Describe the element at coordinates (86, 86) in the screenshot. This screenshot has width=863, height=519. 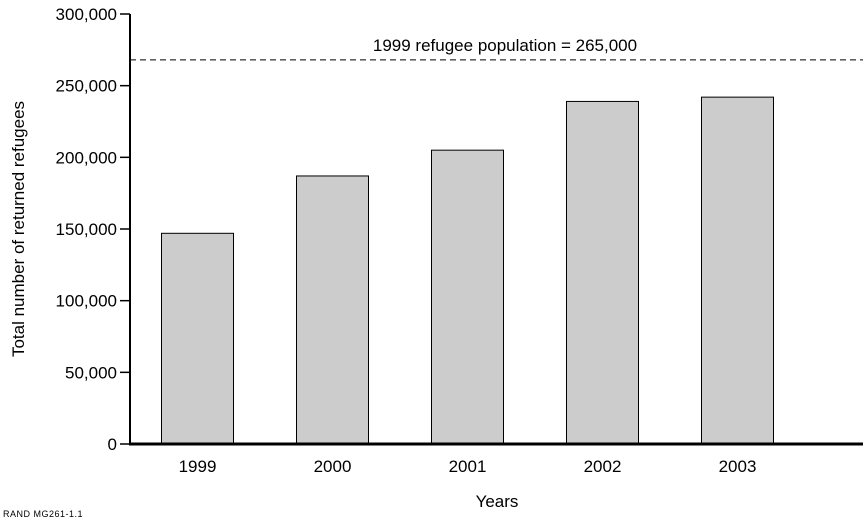
I see `y-tick-label: 250,000` at that location.